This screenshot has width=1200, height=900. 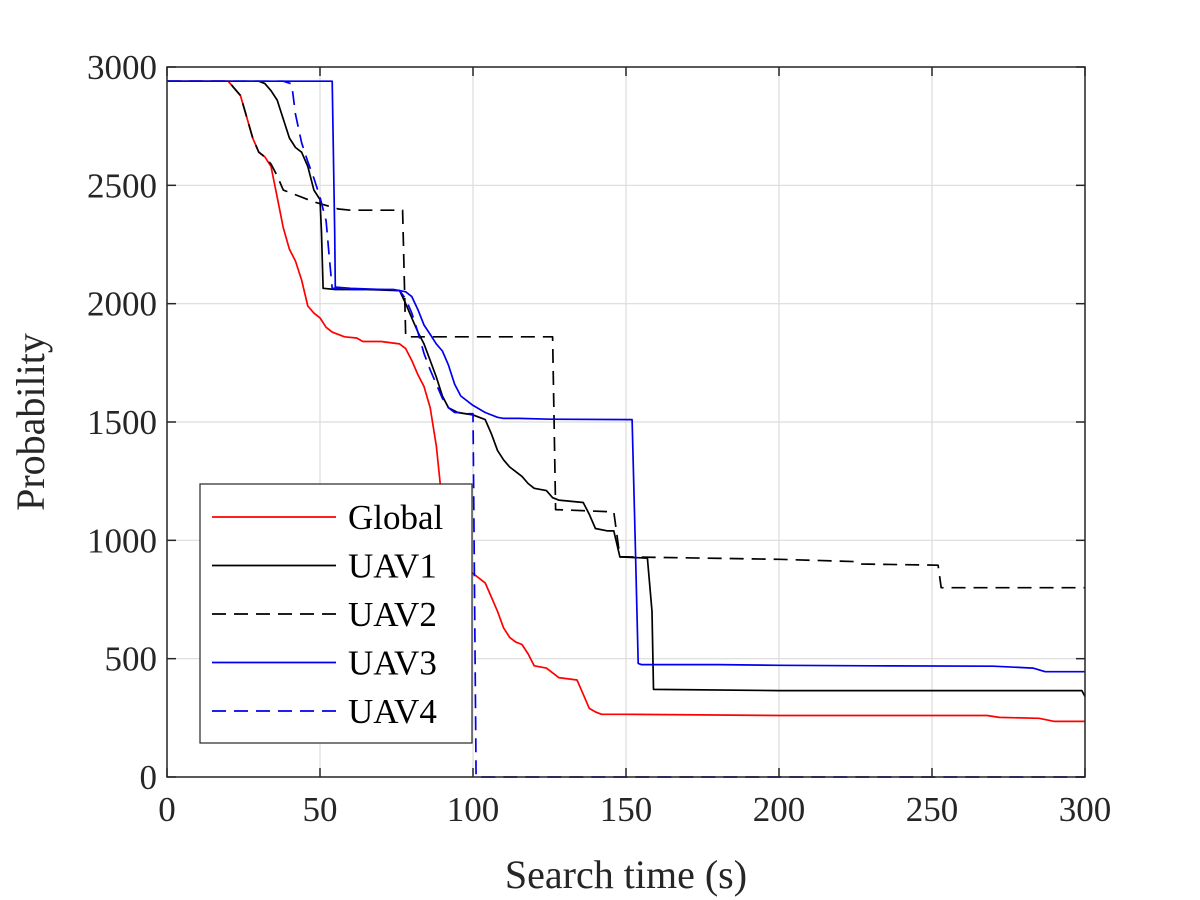 I want to click on y-tick-label: 500, so click(x=131, y=659).